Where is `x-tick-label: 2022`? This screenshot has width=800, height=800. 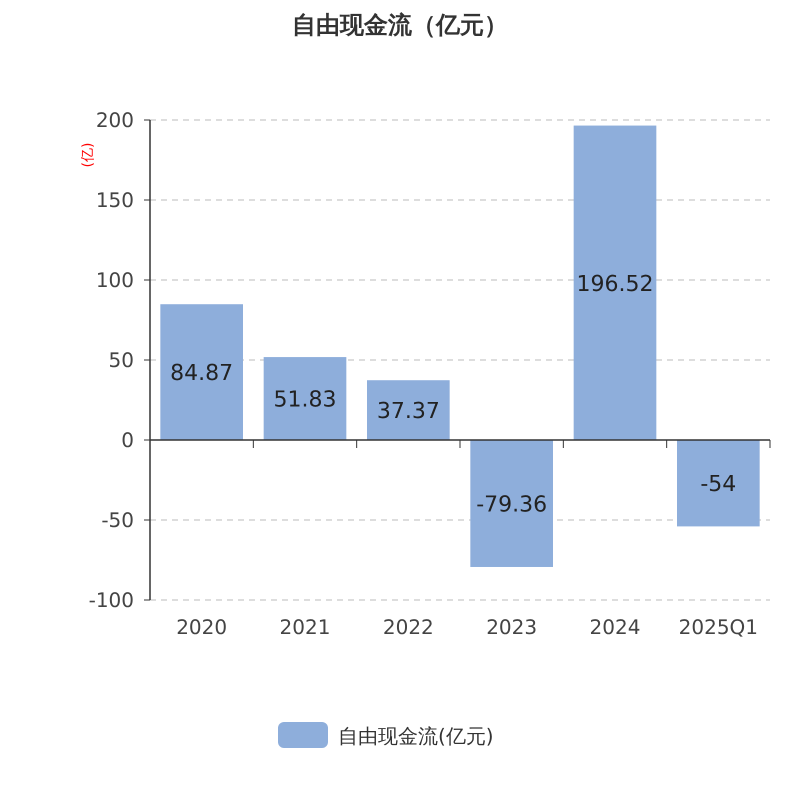
x-tick-label: 2022 is located at coordinates (408, 627).